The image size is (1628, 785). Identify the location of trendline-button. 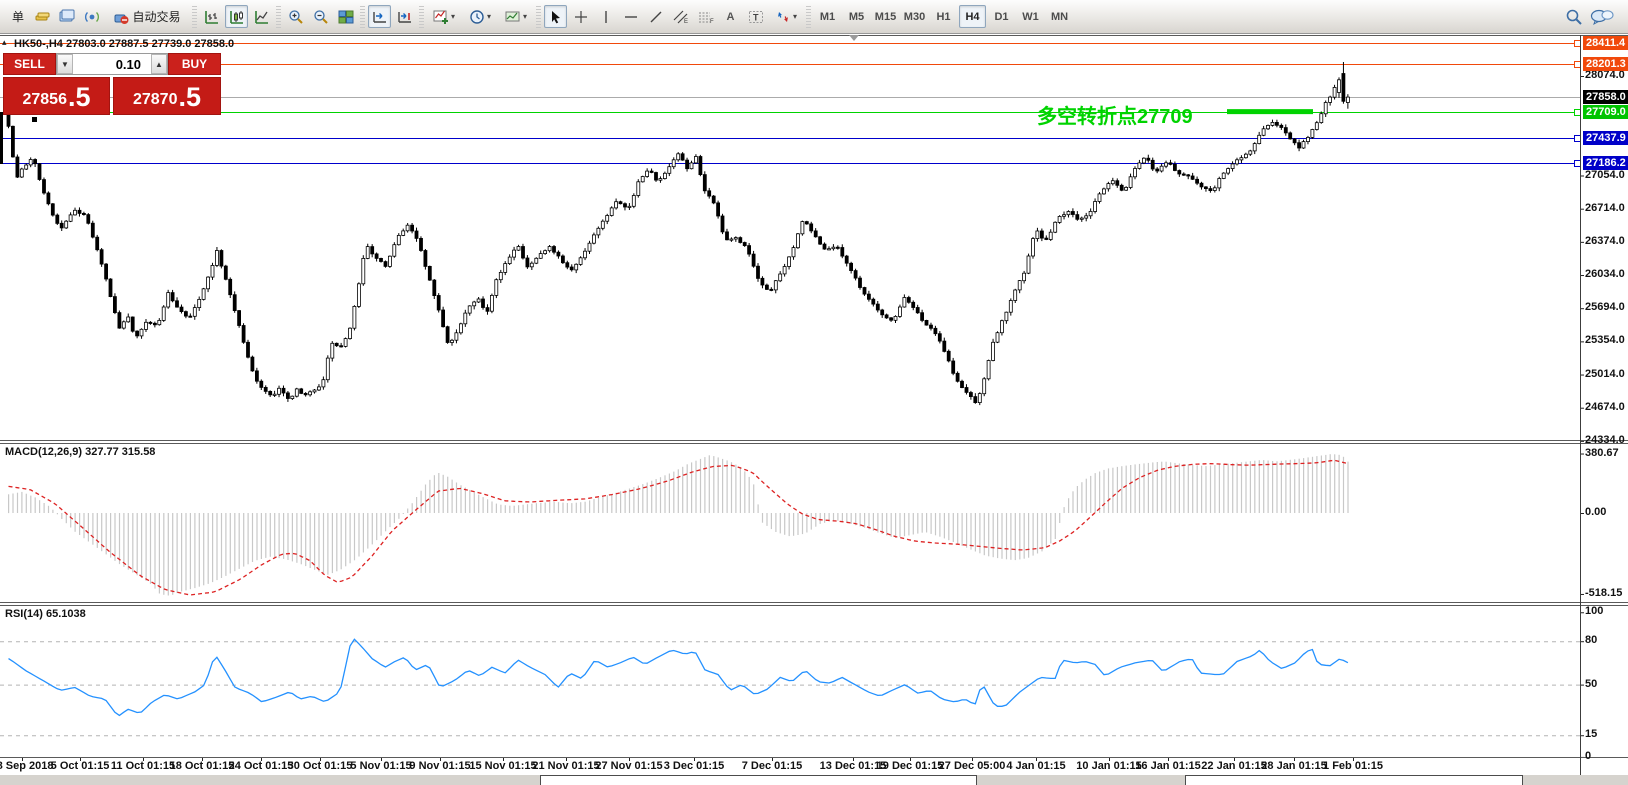
(655, 16).